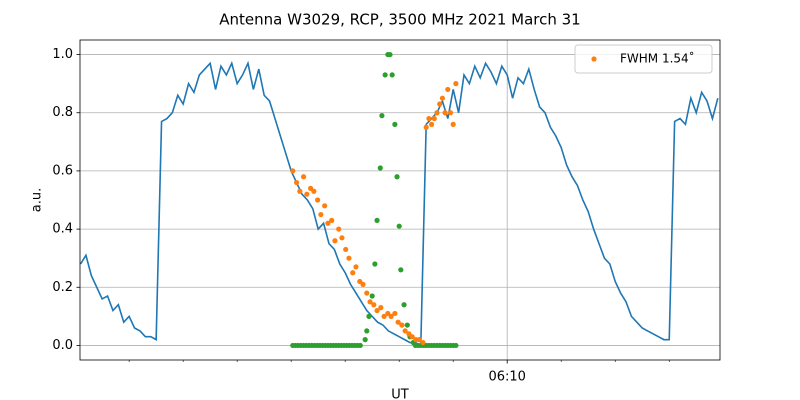 Image resolution: width=800 pixels, height=400 pixels. Describe the element at coordinates (657, 58) in the screenshot. I see `legend-label: FWHM 1.54˚` at that location.